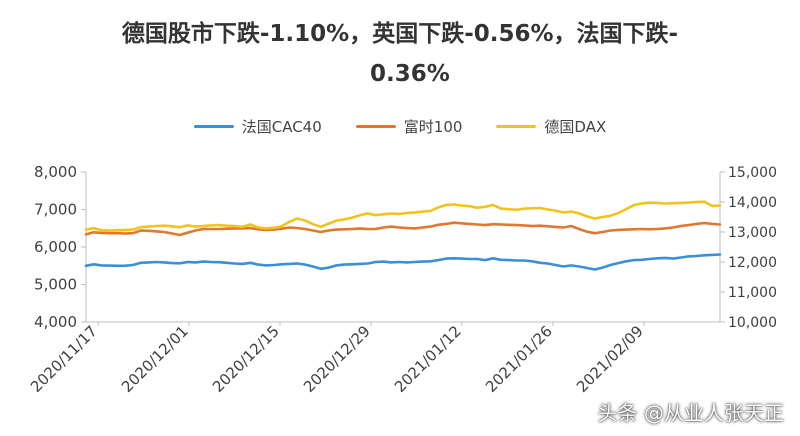  What do you see at coordinates (575, 127) in the screenshot?
I see `legend-label-dax: 德国DAX` at bounding box center [575, 127].